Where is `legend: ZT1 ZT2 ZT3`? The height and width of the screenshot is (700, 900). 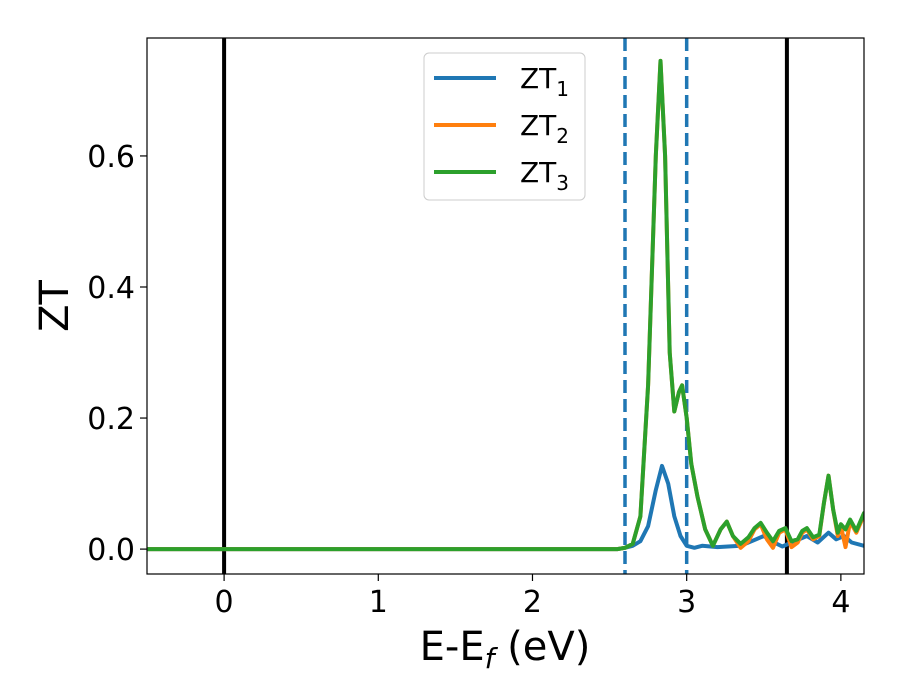 legend: ZT1 ZT2 ZT3 is located at coordinates (504, 126).